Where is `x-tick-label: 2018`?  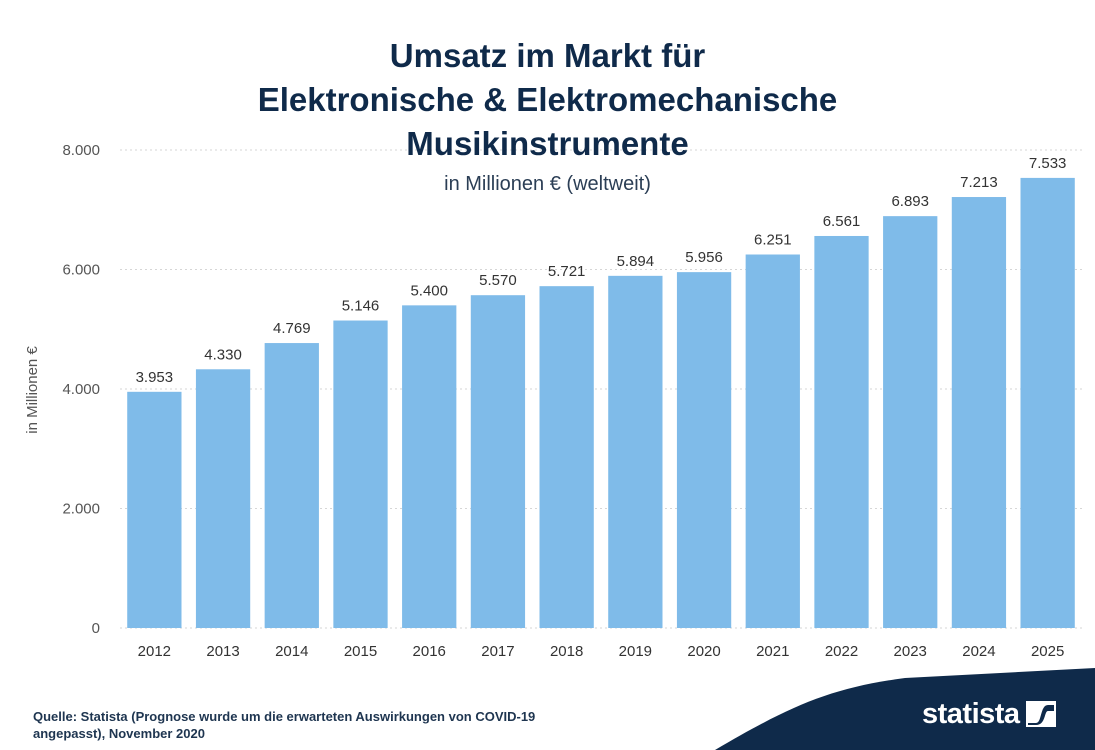
x-tick-label: 2018 is located at coordinates (566, 651).